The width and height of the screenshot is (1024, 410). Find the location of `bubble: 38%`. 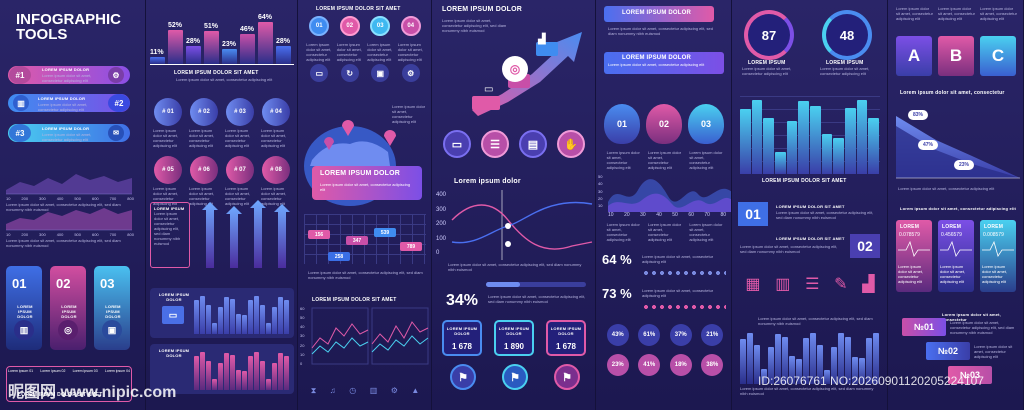

bubble: 38% is located at coordinates (712, 365).